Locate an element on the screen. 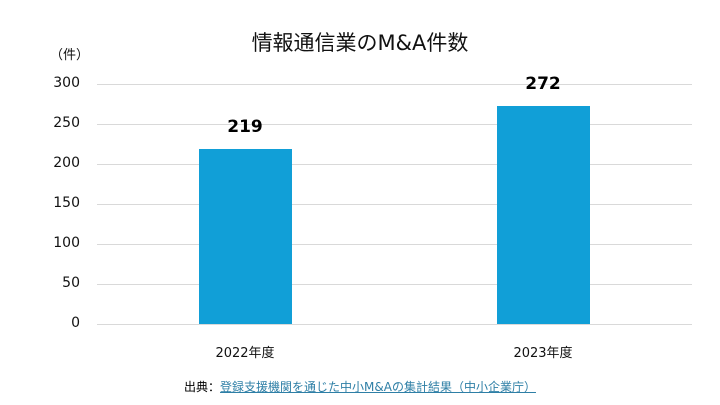 This screenshot has height=405, width=720. x-axis-baseline is located at coordinates (394, 324).